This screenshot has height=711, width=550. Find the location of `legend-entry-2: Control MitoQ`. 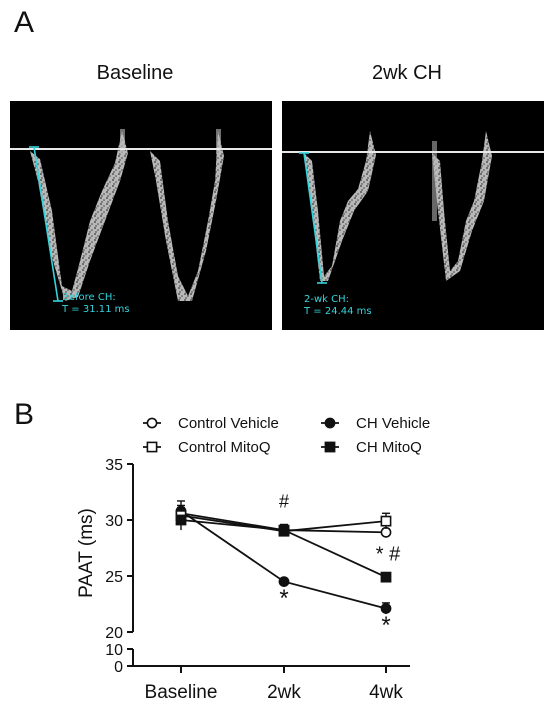

legend-entry-2: Control MitoQ is located at coordinates (207, 447).